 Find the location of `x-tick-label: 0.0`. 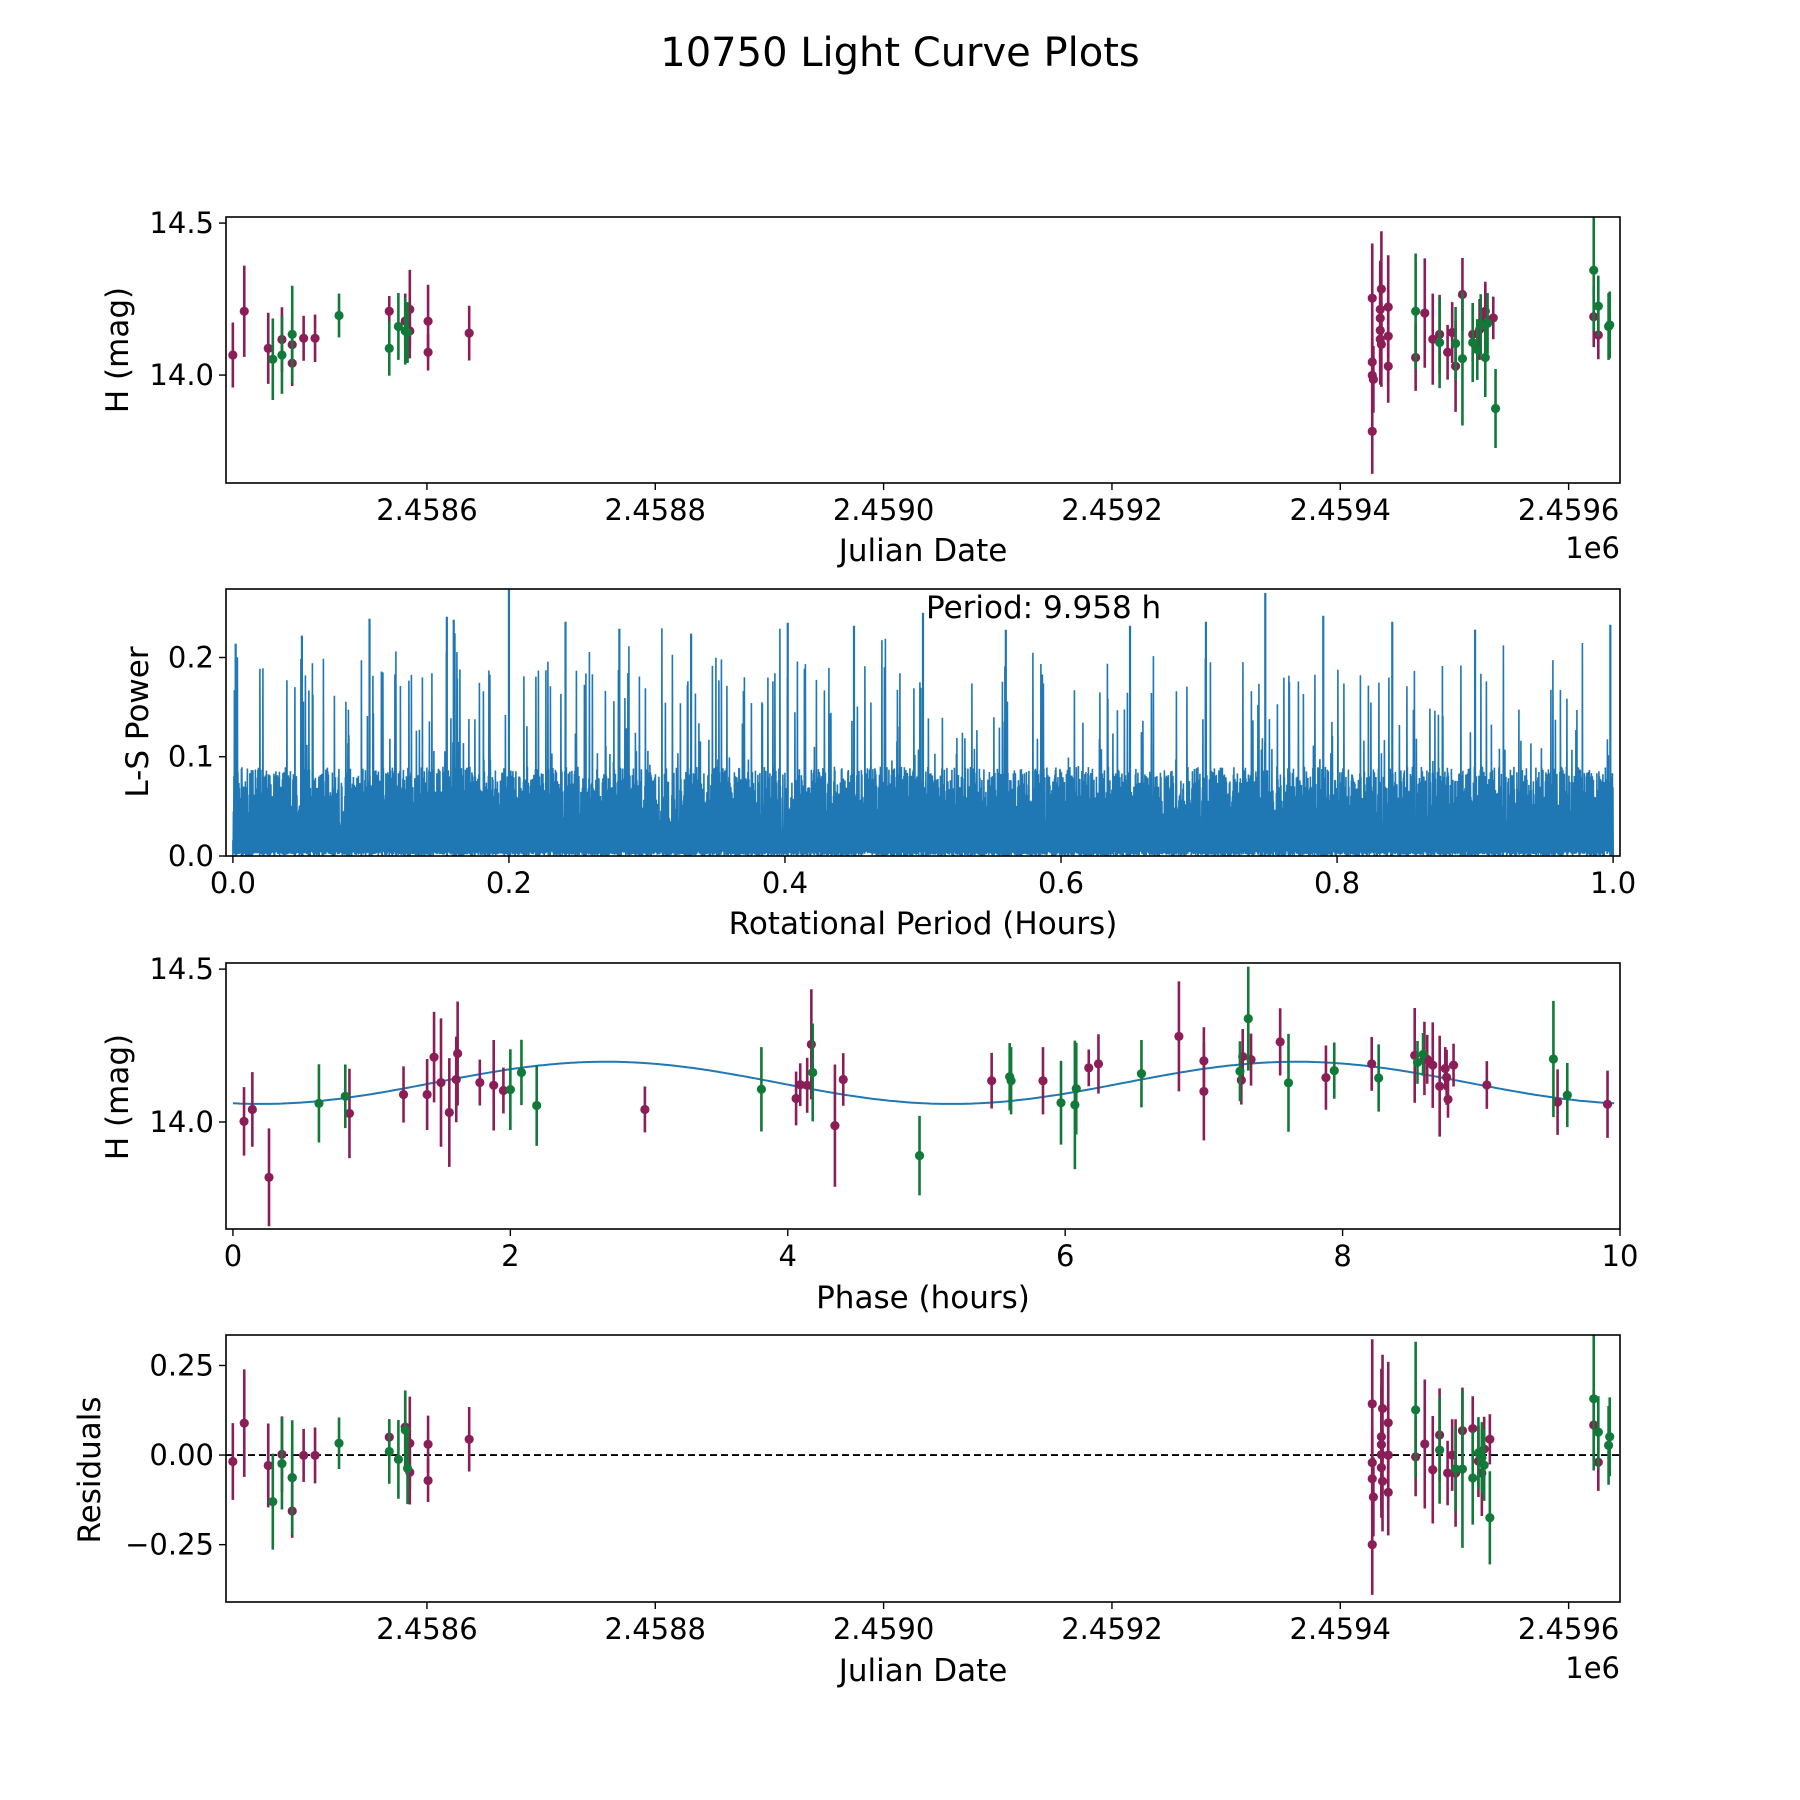

x-tick-label: 0.0 is located at coordinates (233, 883).